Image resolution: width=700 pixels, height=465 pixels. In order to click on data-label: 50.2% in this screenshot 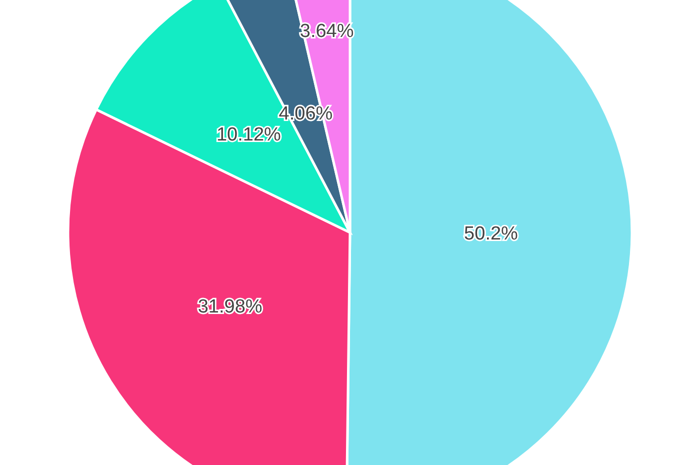, I will do `click(491, 233)`.